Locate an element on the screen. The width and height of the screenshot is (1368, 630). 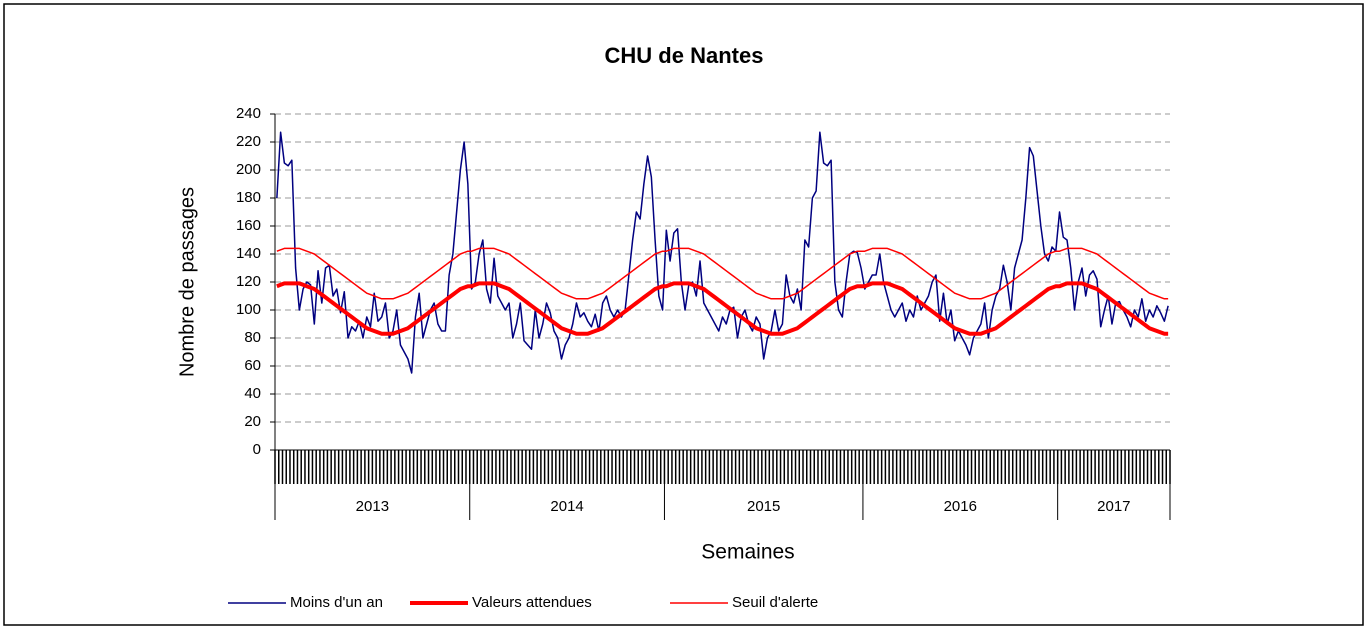
legend-label: Moins d'un an is located at coordinates (336, 602).